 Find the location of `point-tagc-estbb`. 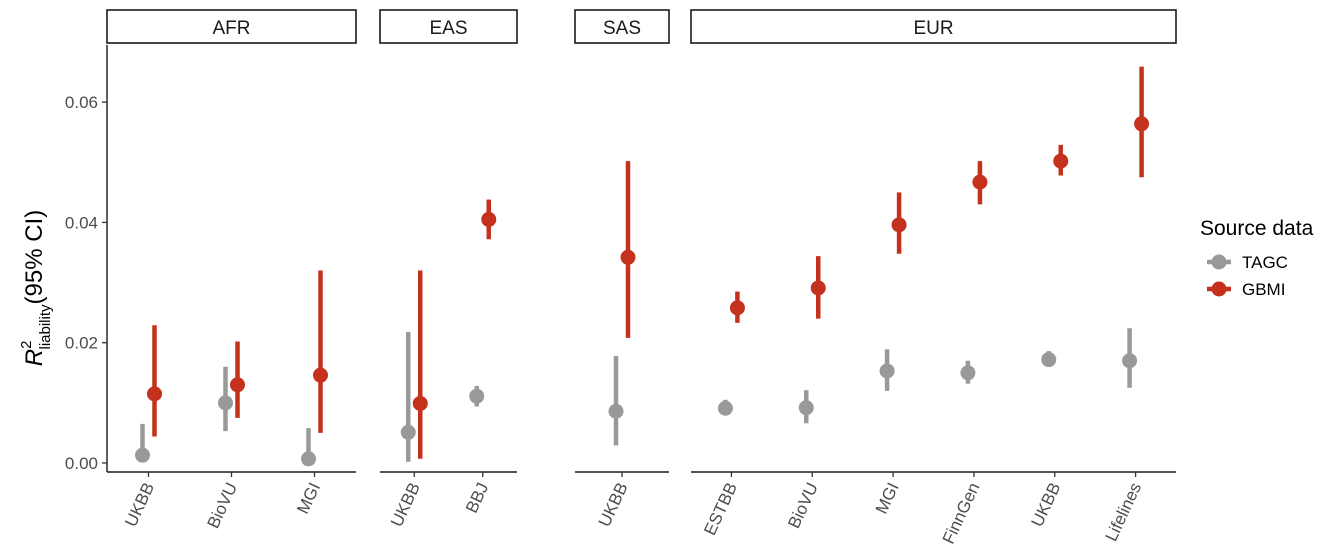

point-tagc-estbb is located at coordinates (725, 408).